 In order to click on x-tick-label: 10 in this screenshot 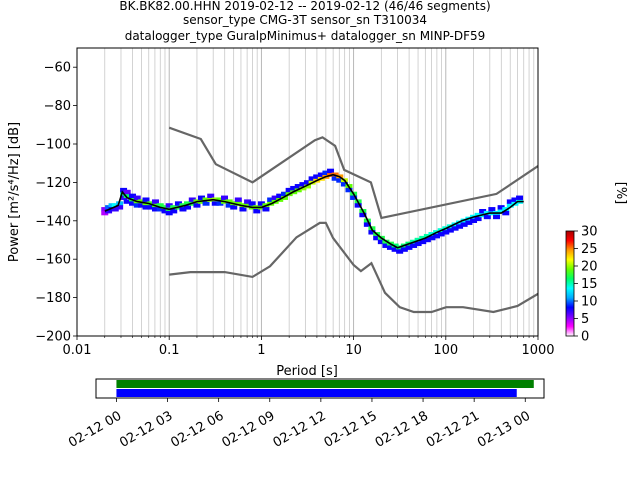, I will do `click(353, 350)`.